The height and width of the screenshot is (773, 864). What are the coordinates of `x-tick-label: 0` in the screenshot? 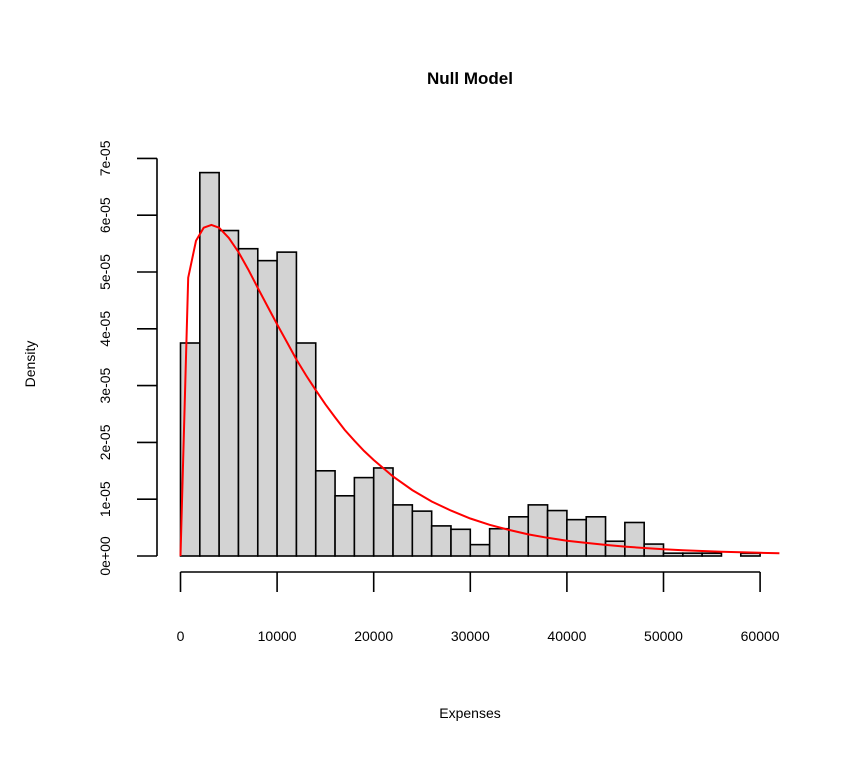 It's located at (181, 636).